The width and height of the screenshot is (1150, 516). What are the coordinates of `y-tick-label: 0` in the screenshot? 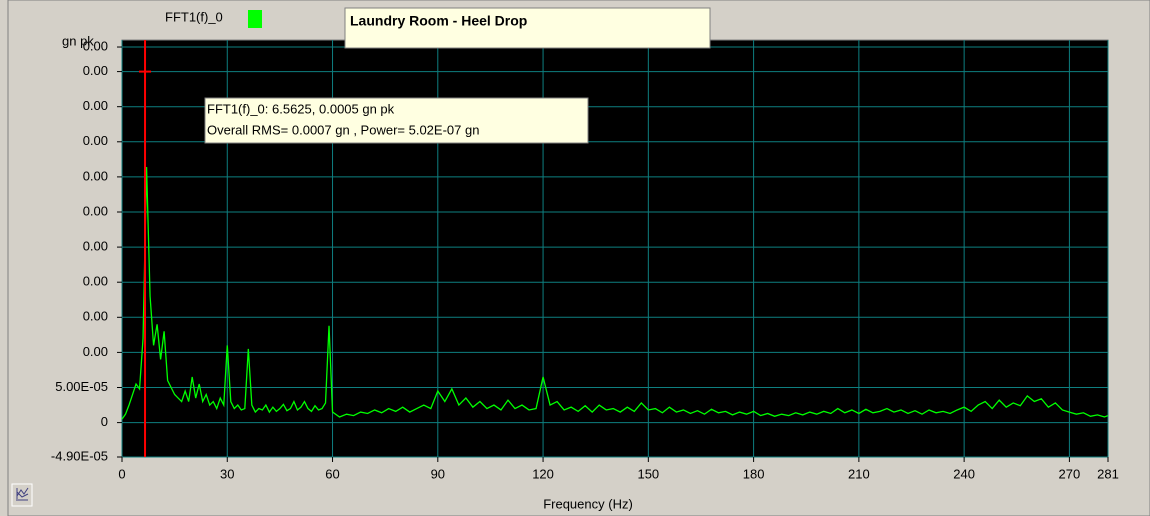 It's located at (104, 421).